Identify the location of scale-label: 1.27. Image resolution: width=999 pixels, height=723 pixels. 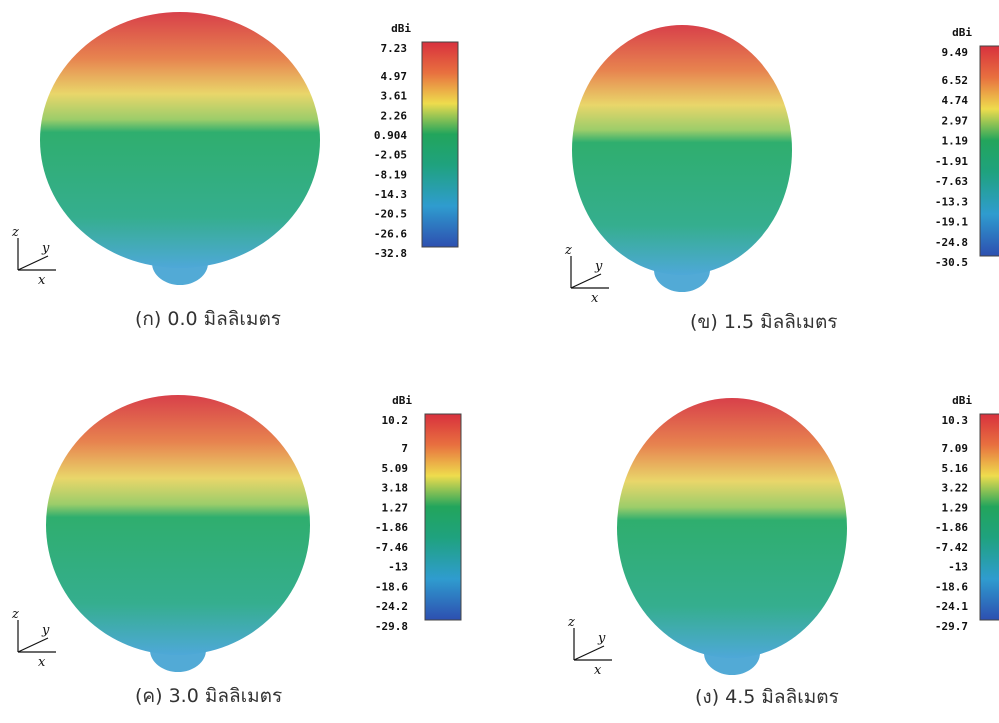
(395, 507).